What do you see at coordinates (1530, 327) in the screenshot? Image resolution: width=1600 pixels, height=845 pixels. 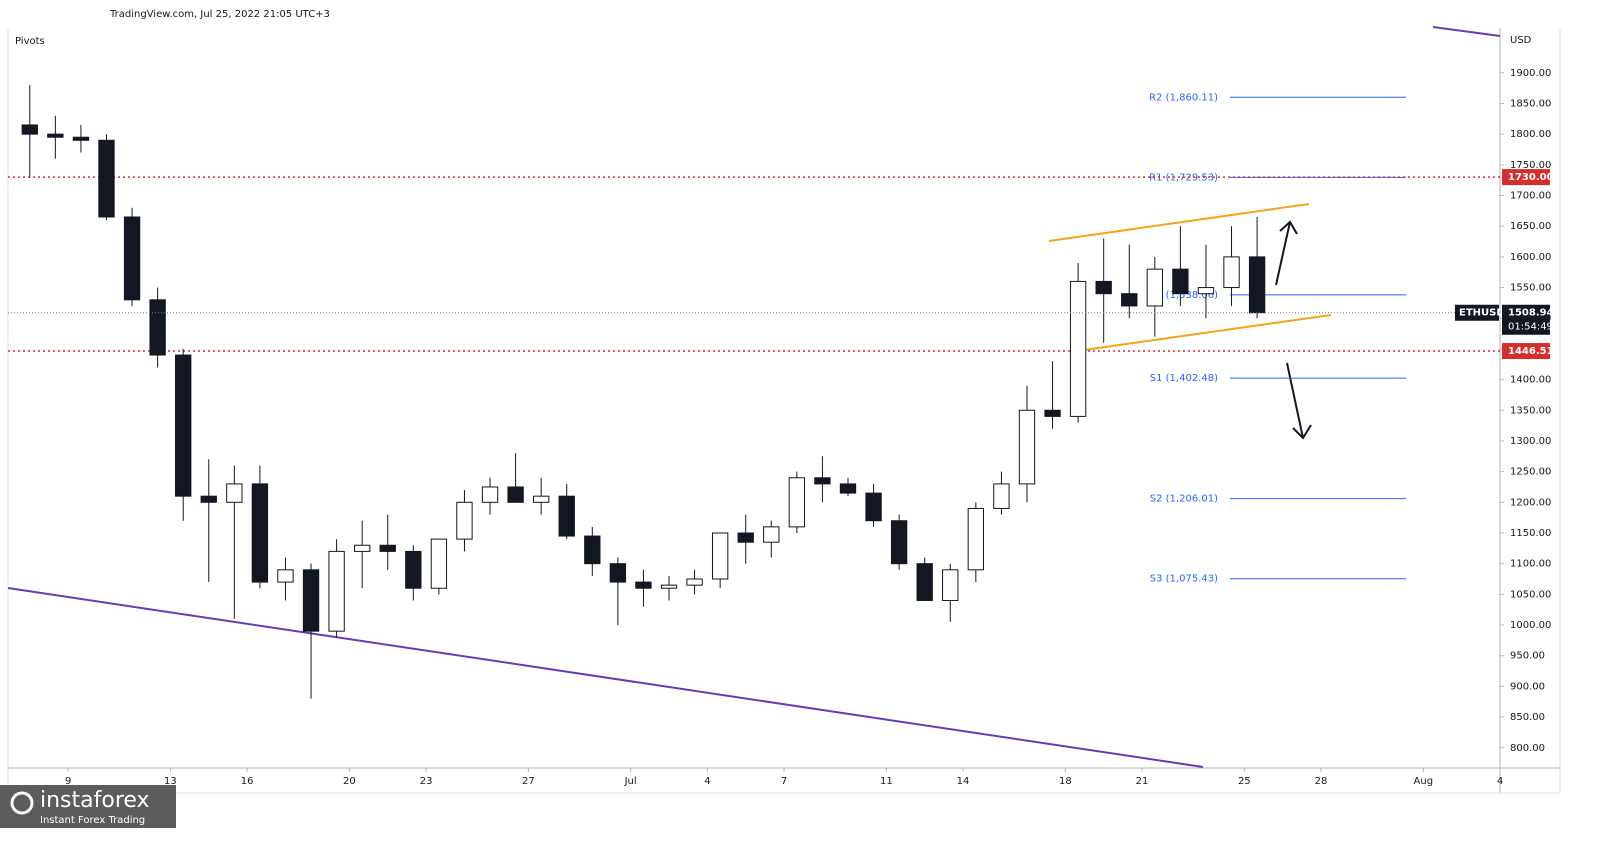 I see `countdown: 01:54:49` at bounding box center [1530, 327].